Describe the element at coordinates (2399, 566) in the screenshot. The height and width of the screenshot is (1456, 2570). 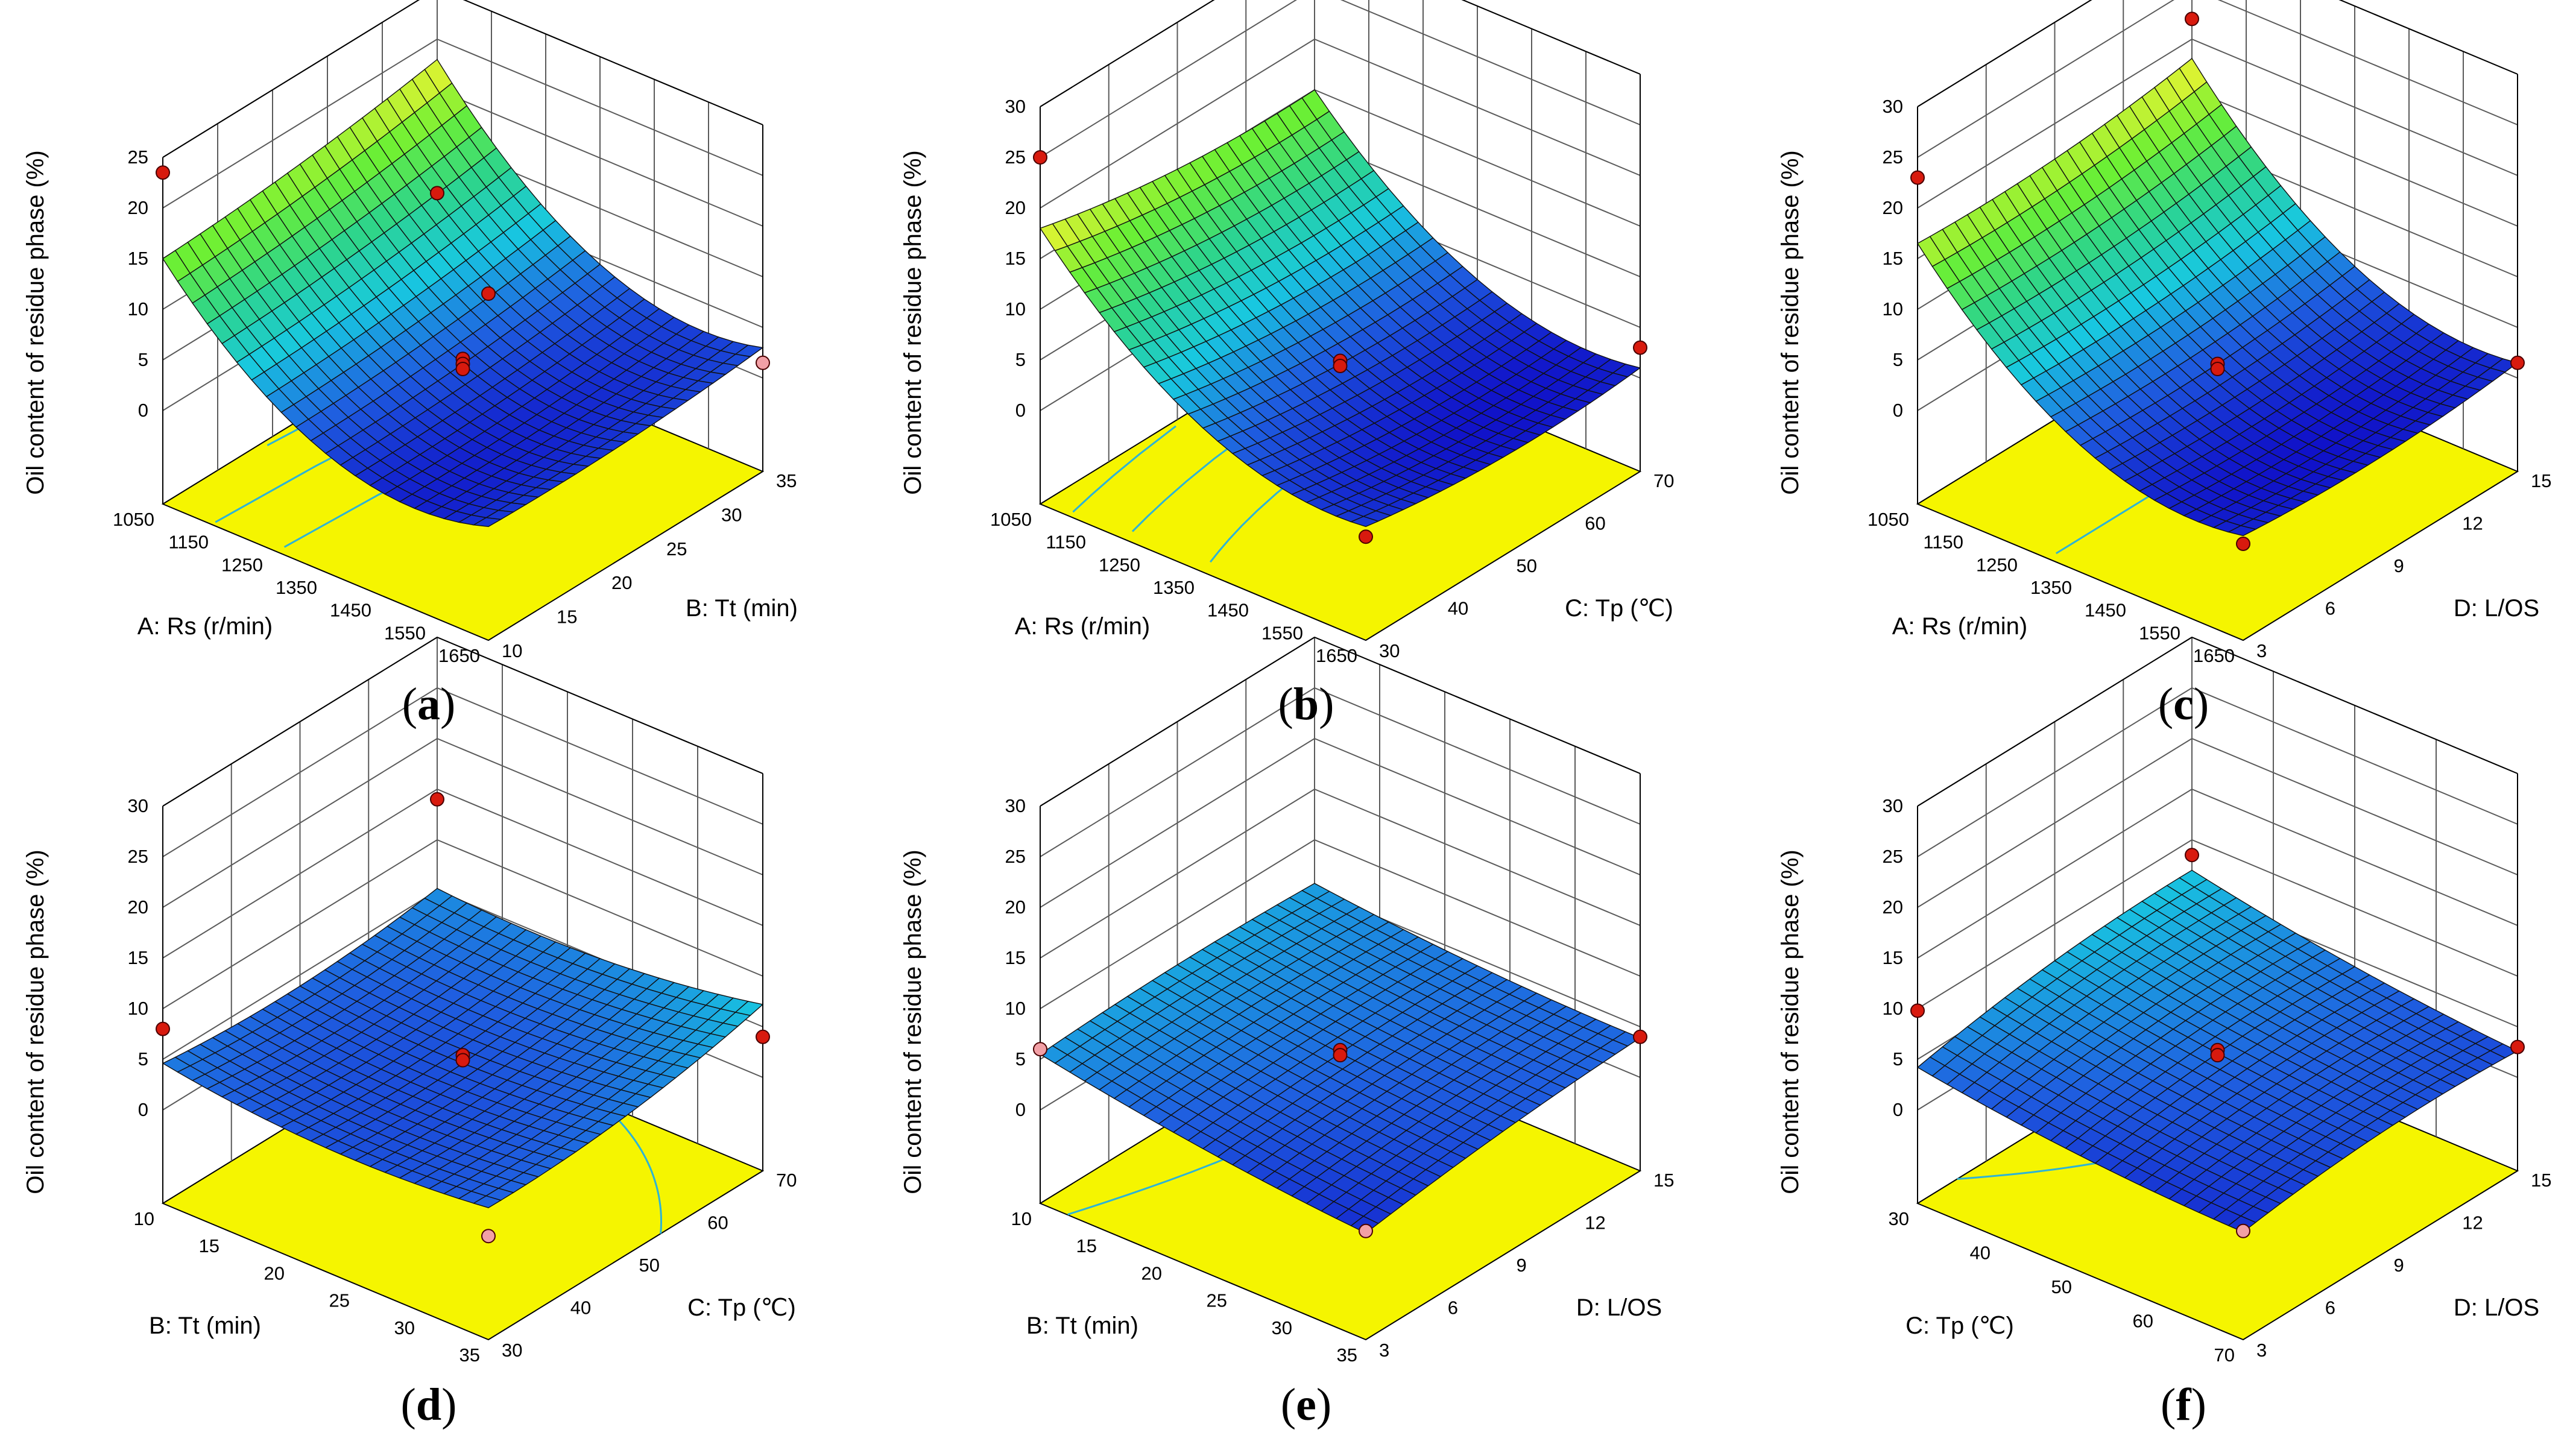
I see `y-tick-label: 9` at that location.